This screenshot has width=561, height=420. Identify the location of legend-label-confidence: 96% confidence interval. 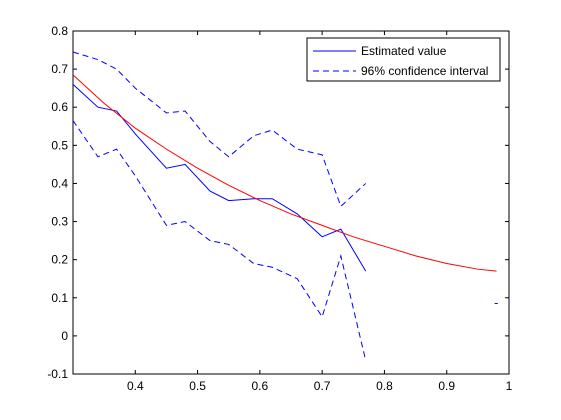
(424, 71).